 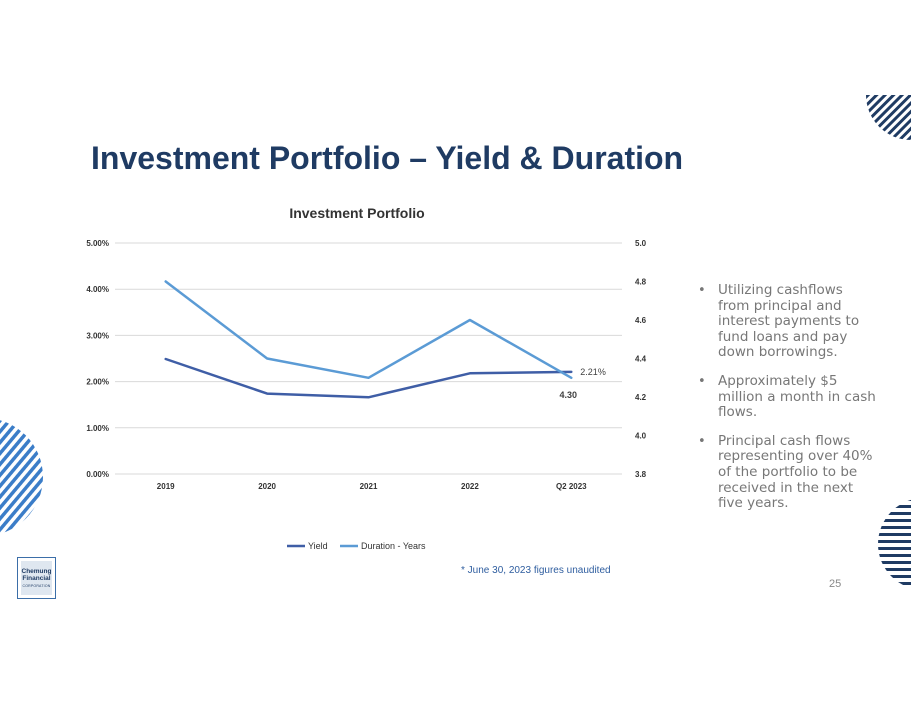 I want to click on logo-text-line1: Chemung, so click(x=36, y=571).